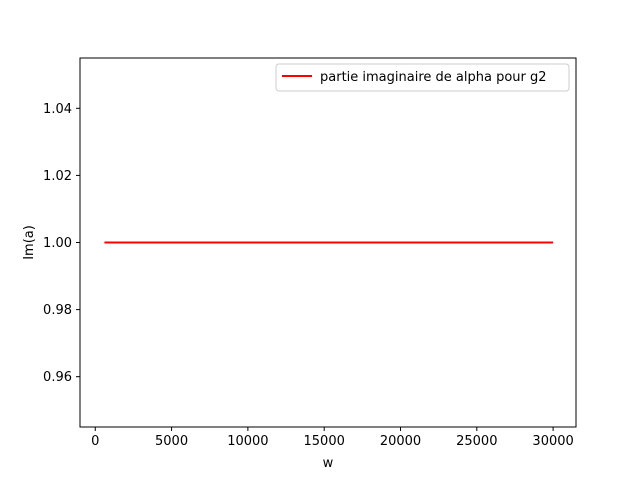 The height and width of the screenshot is (480, 640). What do you see at coordinates (552, 441) in the screenshot?
I see `x-tick-label: 30000` at bounding box center [552, 441].